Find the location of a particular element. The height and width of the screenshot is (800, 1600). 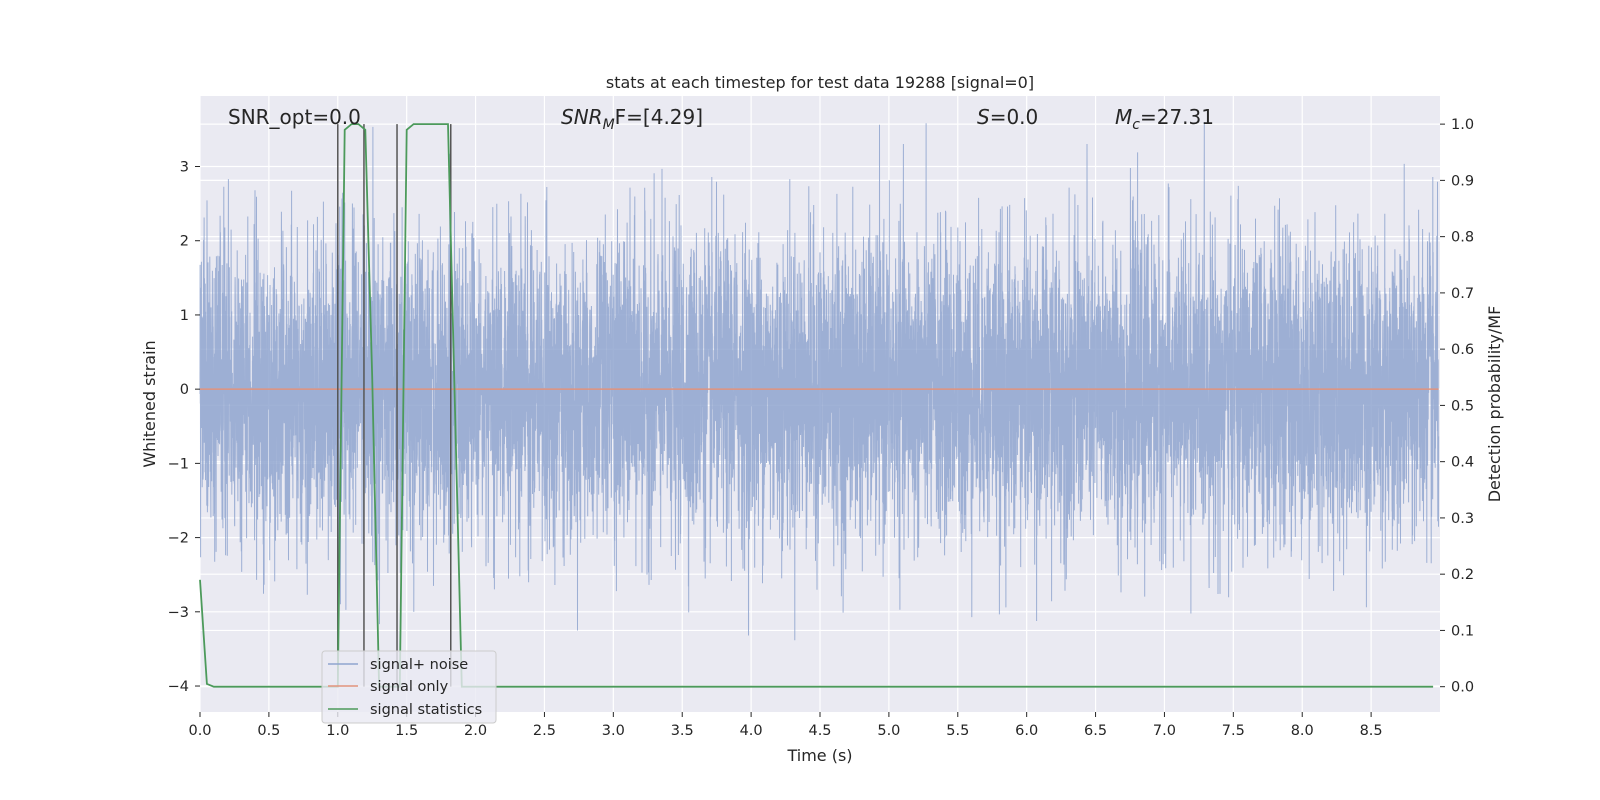

y-right-tick-label: 0.6 is located at coordinates (1462, 350).